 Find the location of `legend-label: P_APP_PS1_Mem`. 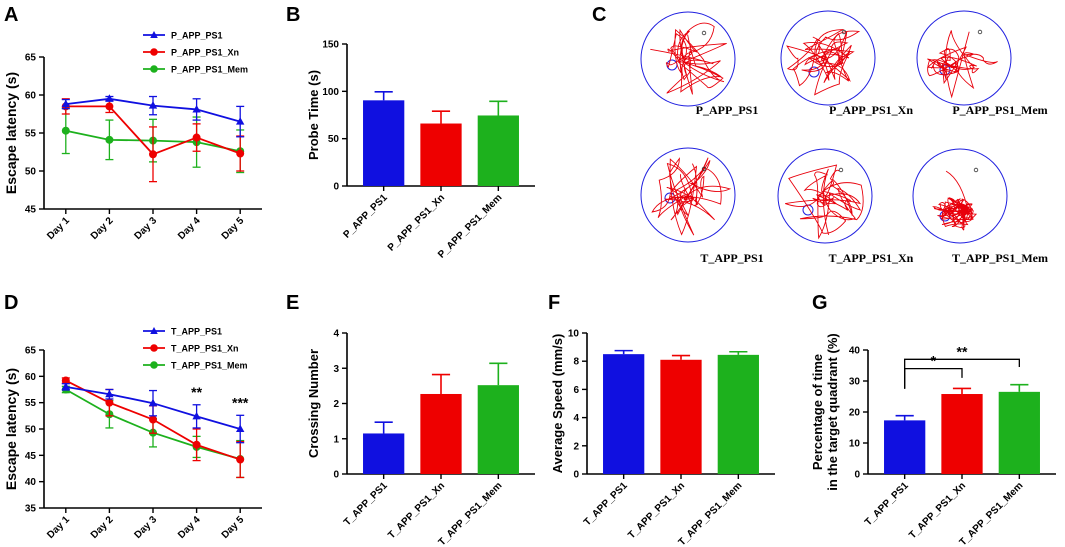

legend-label: P_APP_PS1_Mem is located at coordinates (209, 70).